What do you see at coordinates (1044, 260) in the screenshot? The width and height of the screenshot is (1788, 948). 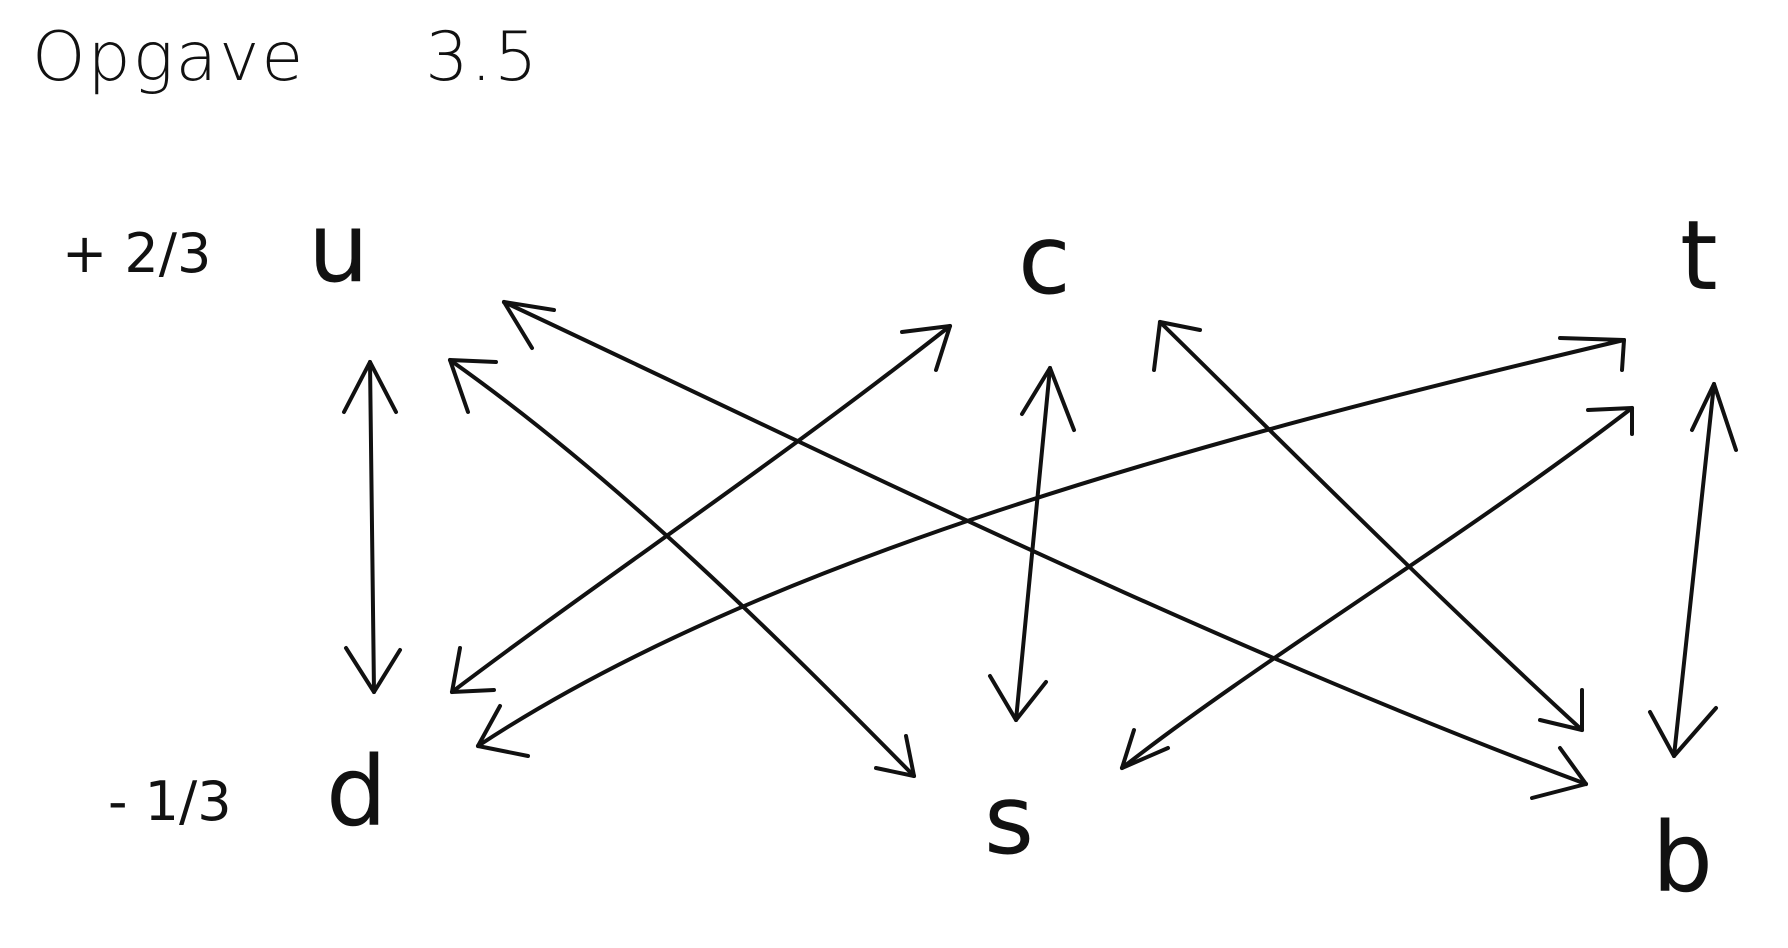 I see `quark-c: c` at bounding box center [1044, 260].